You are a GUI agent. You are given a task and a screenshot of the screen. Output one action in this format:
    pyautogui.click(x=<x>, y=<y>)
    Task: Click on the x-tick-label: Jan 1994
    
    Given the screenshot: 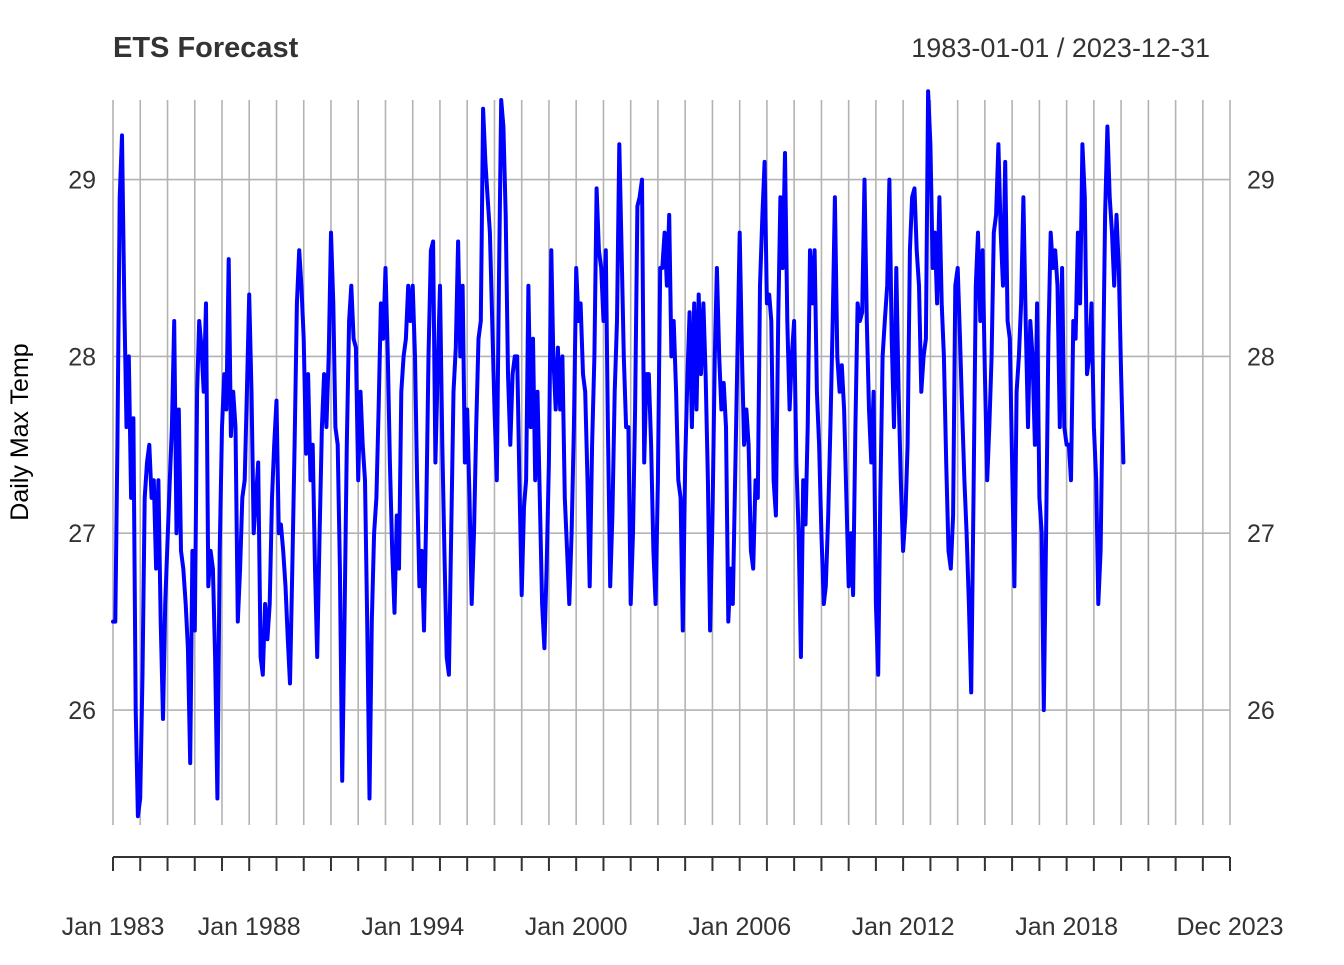 What is the action you would take?
    pyautogui.click(x=412, y=927)
    